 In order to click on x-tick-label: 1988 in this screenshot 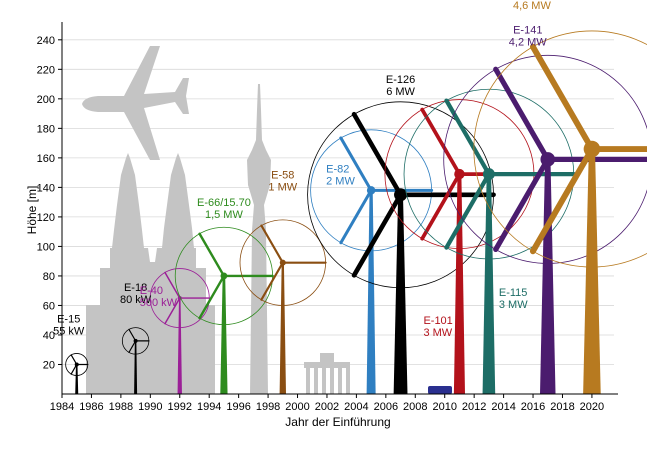, I will do `click(121, 407)`.